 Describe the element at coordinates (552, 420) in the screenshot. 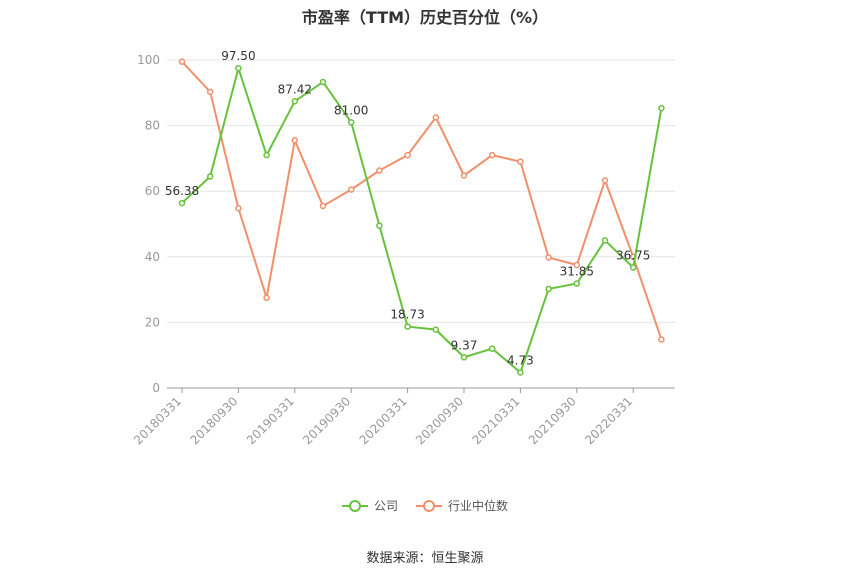

I see `x-tick-label: 20210930` at that location.